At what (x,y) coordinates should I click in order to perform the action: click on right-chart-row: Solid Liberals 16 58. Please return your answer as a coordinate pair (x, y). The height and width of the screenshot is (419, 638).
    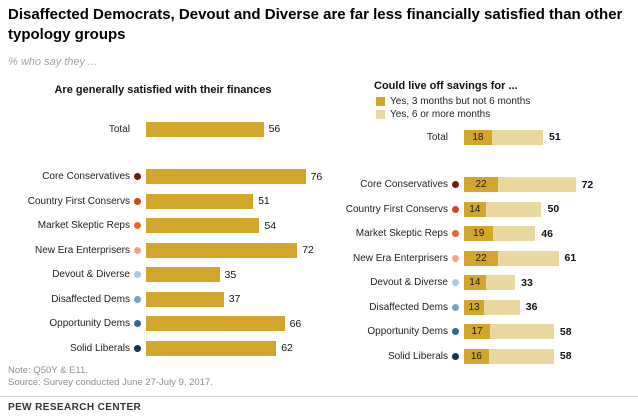
    Looking at the image, I should click on (484, 356).